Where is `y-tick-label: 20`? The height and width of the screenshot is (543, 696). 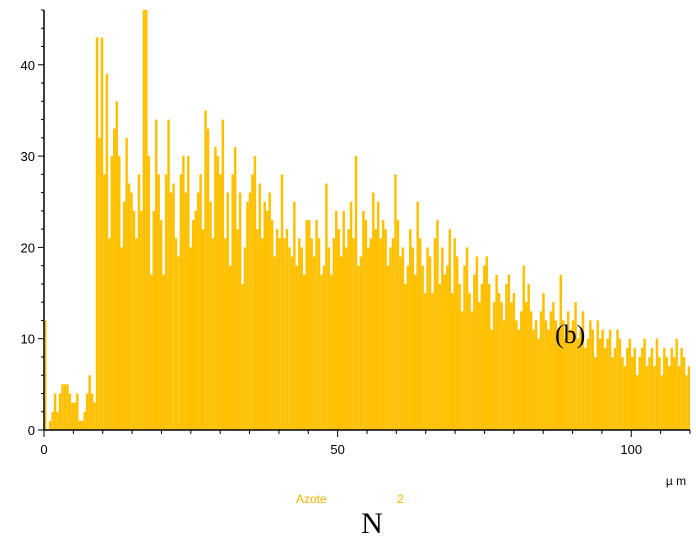 y-tick-label: 20 is located at coordinates (28, 247).